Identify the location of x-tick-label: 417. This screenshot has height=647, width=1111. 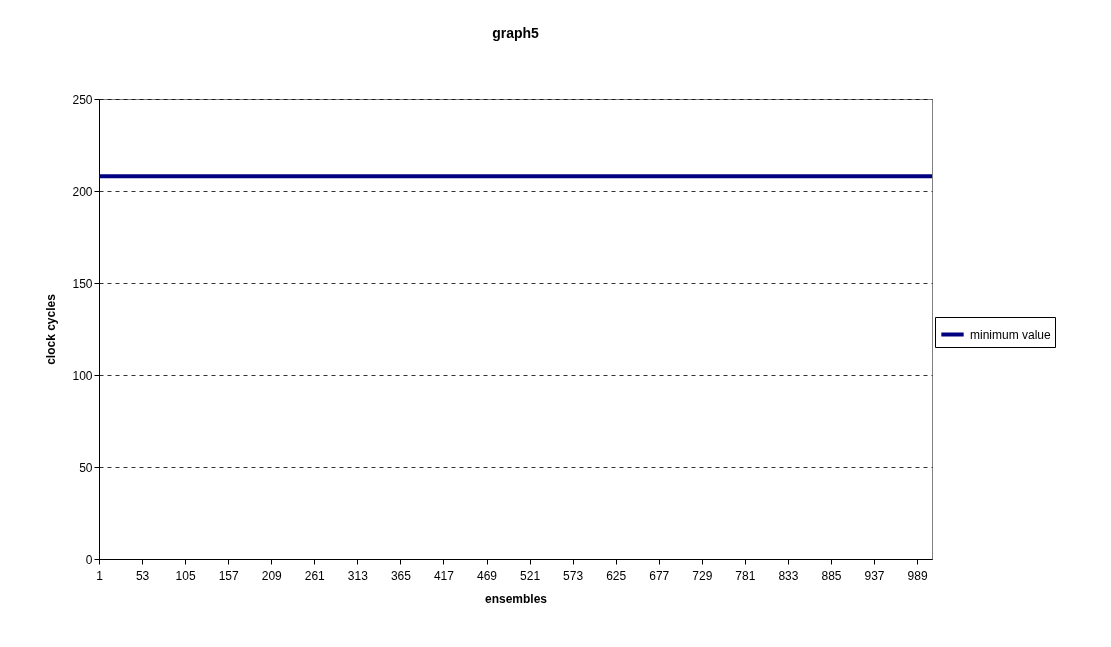
(444, 575).